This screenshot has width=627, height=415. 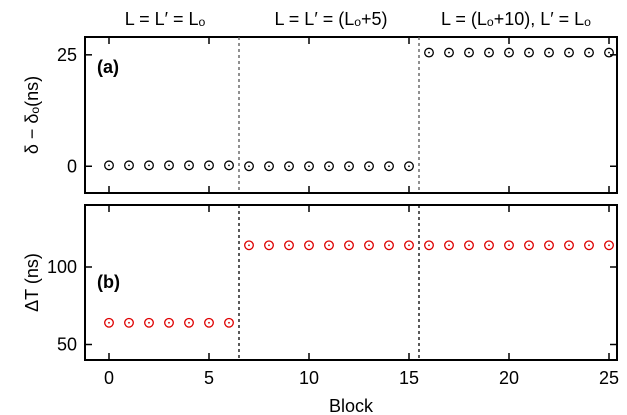 I want to click on region-title-3: L = (Lₒ+10), L′ = Lₒ, so click(x=516, y=19).